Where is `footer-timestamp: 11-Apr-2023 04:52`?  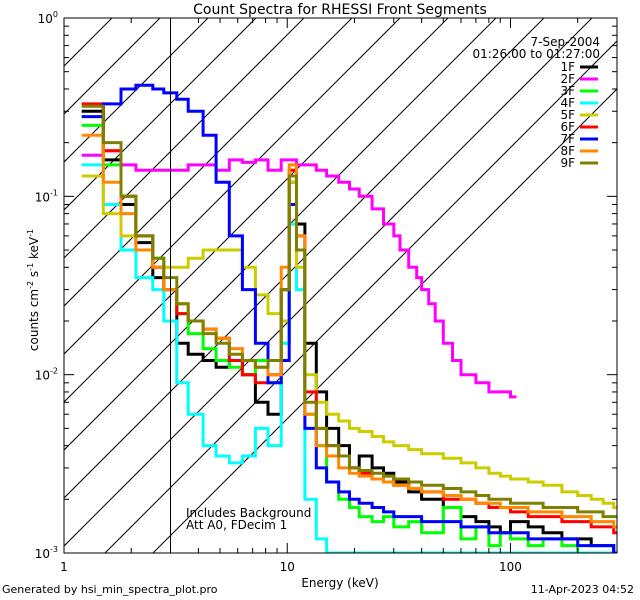
footer-timestamp: 11-Apr-2023 04:52 is located at coordinates (582, 589).